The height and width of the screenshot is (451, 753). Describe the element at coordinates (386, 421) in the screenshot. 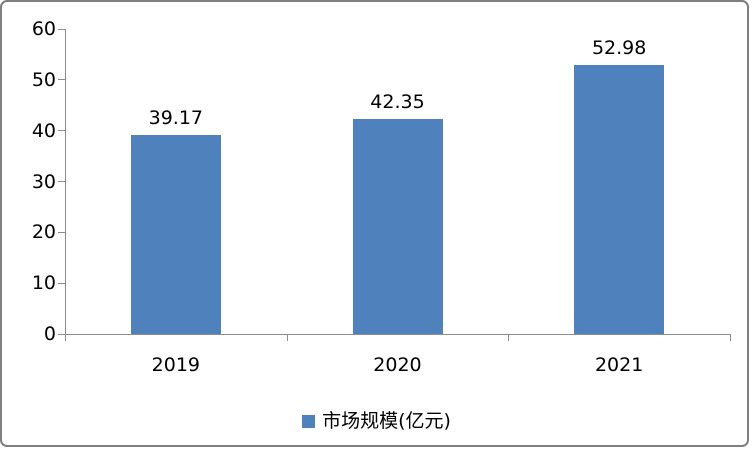

I see `legend-label: 市场规模(亿元)` at that location.